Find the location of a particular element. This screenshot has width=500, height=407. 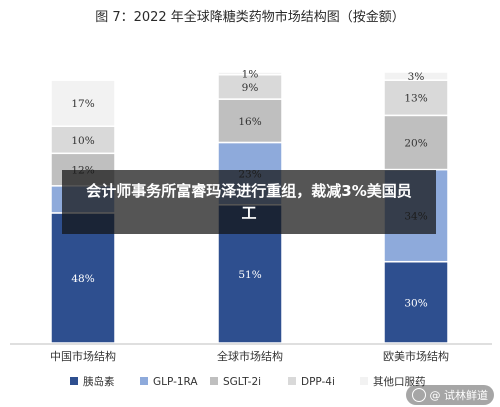

data-label: 16% is located at coordinates (249, 122).